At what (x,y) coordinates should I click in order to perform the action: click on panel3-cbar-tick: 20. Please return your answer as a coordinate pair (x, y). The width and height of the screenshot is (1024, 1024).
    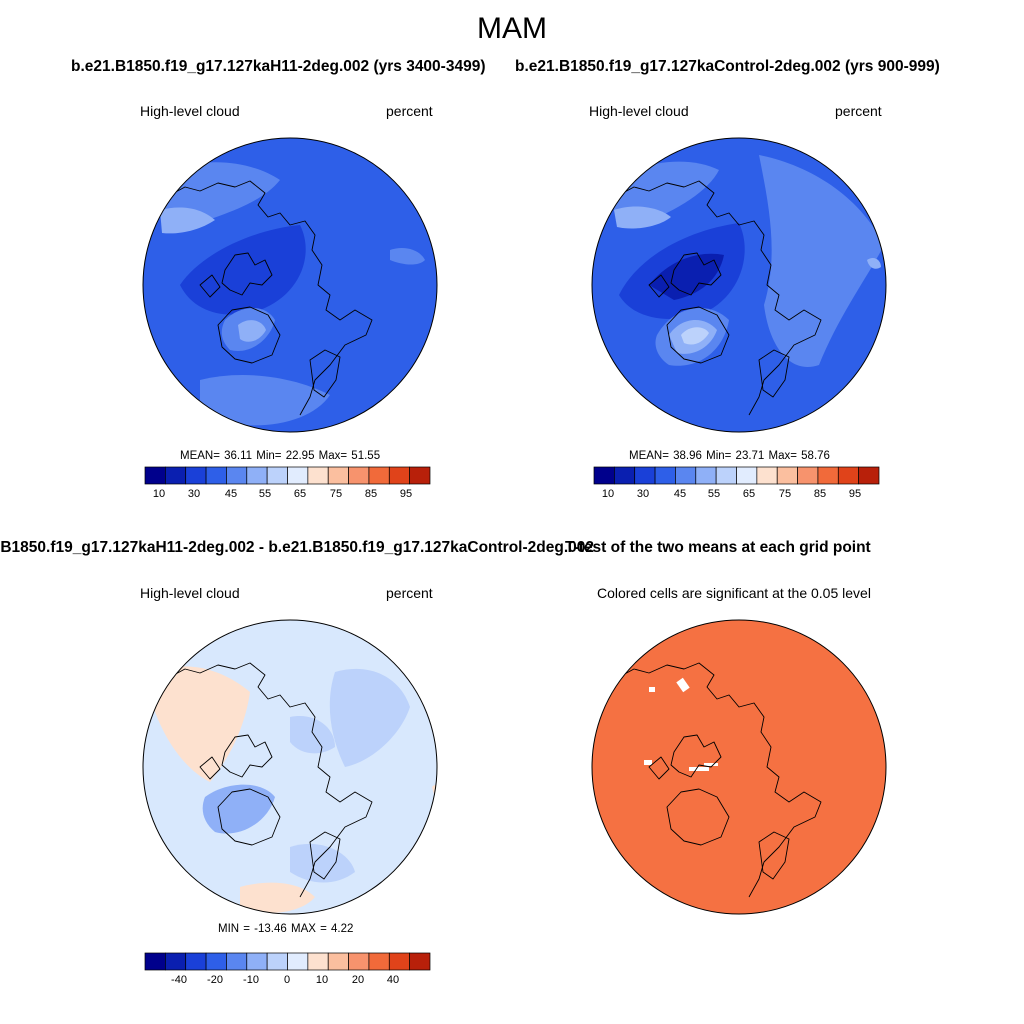
    Looking at the image, I should click on (358, 980).